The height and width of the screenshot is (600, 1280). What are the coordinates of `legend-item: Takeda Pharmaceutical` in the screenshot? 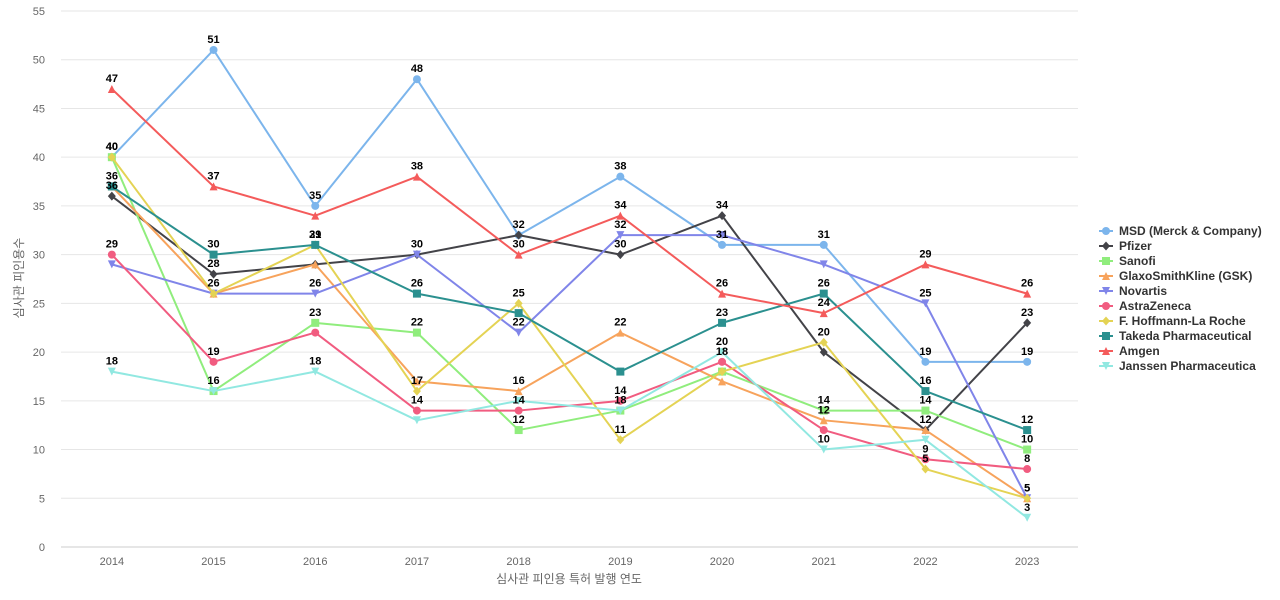 It's located at (1175, 336).